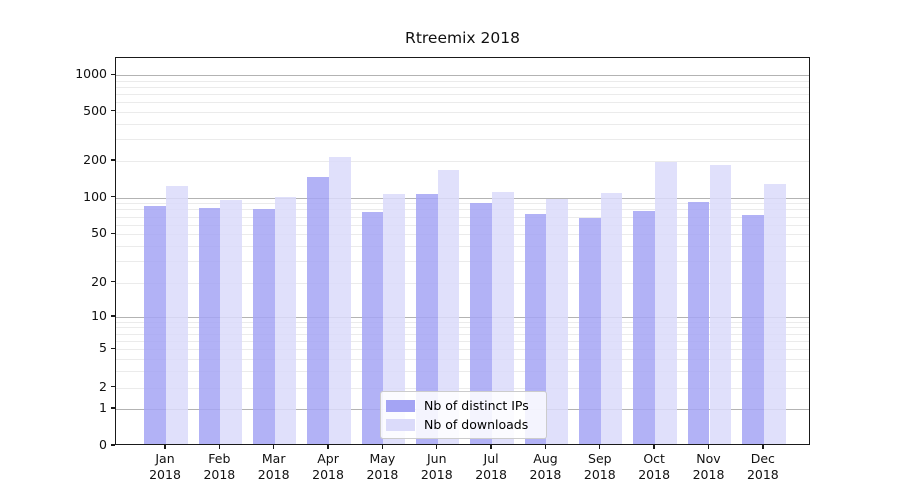  I want to click on bar-downloads-jan, so click(177, 314).